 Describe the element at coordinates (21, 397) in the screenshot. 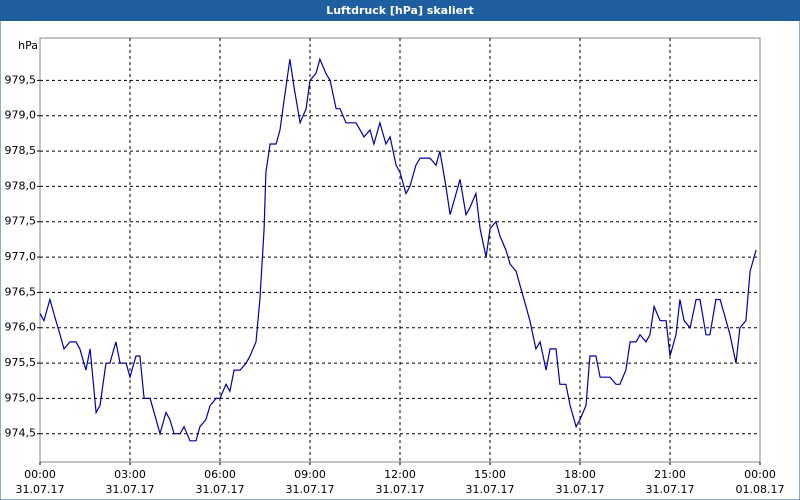

I see `y-tick-label: 975,0` at that location.